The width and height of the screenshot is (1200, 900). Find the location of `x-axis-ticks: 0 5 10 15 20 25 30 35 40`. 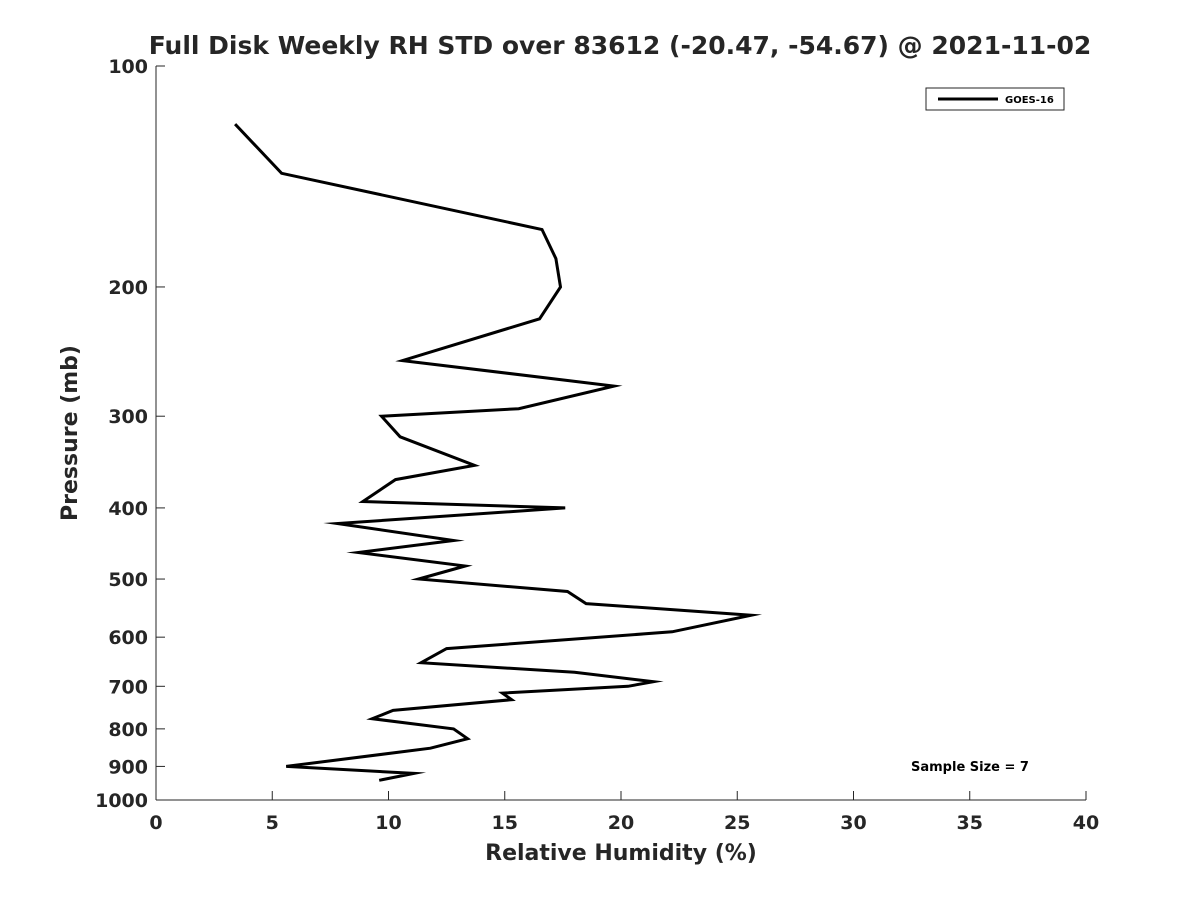

x-axis-ticks: 0 5 10 15 20 25 30 35 40 is located at coordinates (624, 812).